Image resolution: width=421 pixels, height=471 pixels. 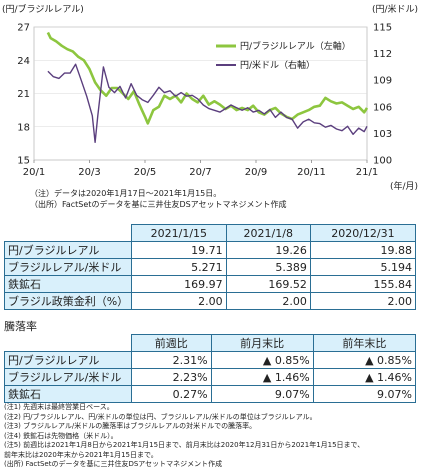 What do you see at coordinates (382, 28) in the screenshot?
I see `y-right-tick-label: 115` at bounding box center [382, 28].